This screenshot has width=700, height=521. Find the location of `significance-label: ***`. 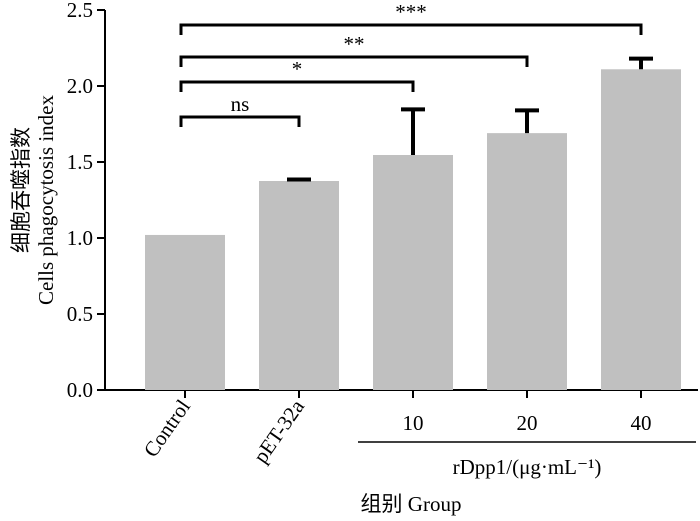

significance-label: *** is located at coordinates (411, 12).